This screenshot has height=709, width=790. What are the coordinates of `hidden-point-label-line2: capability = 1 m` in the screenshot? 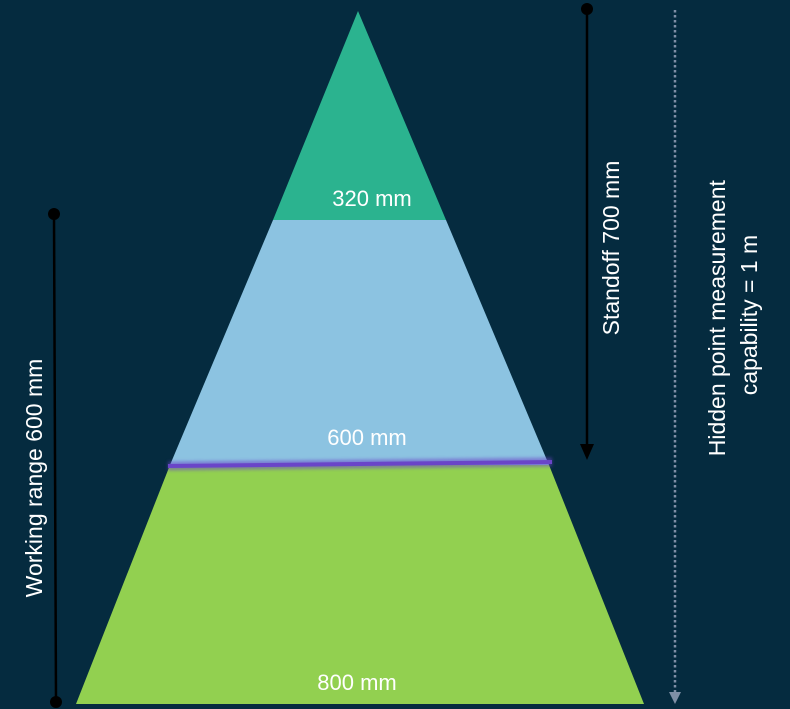 It's located at (749, 315).